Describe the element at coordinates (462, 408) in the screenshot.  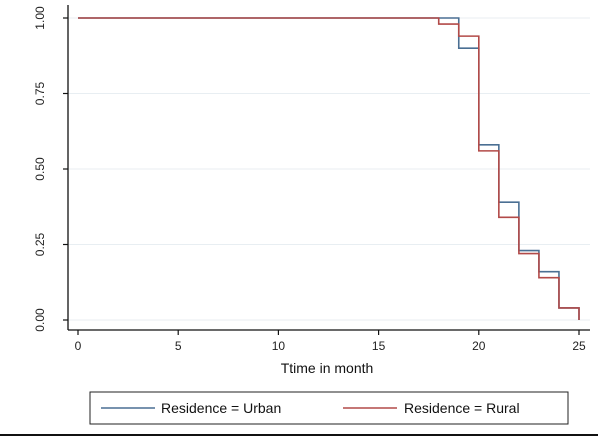
I see `legend-label-1: Residence = Rural` at that location.